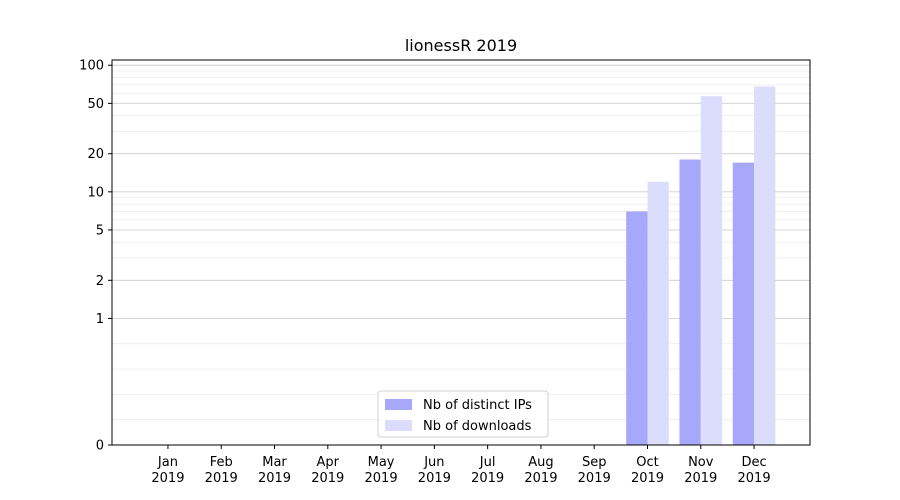  What do you see at coordinates (434, 470) in the screenshot?
I see `x-tick-label: Jun 2019` at bounding box center [434, 470].